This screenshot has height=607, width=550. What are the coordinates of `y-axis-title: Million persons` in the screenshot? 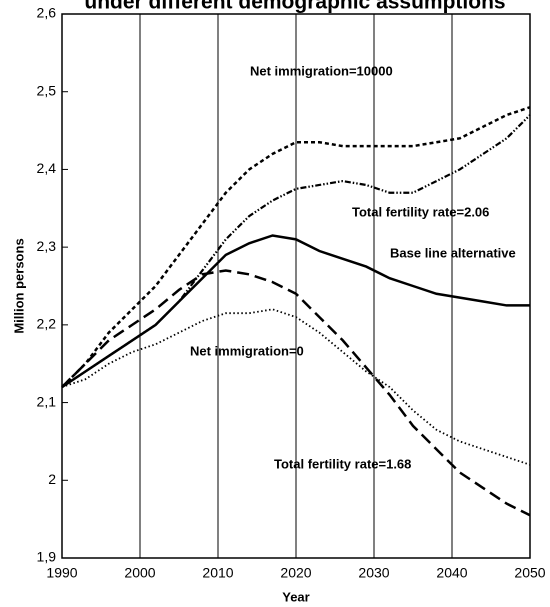 It's located at (18, 285).